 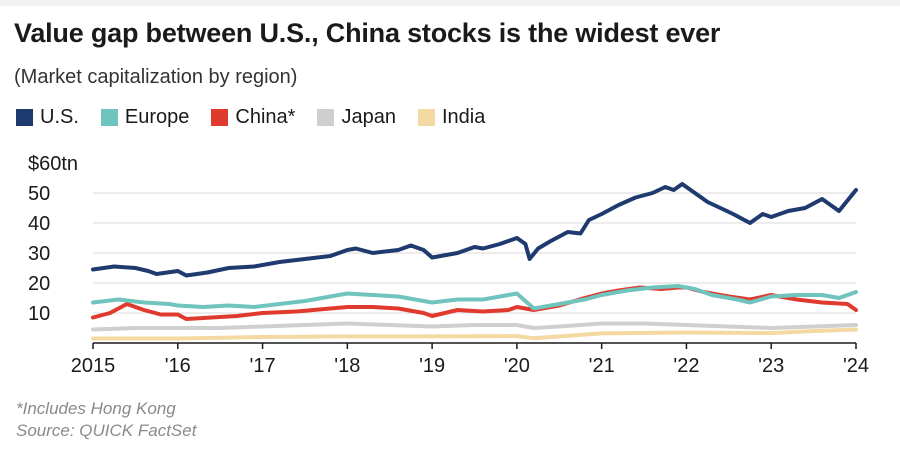 I want to click on footnote: *Includes Hong Kong, so click(x=96, y=408).